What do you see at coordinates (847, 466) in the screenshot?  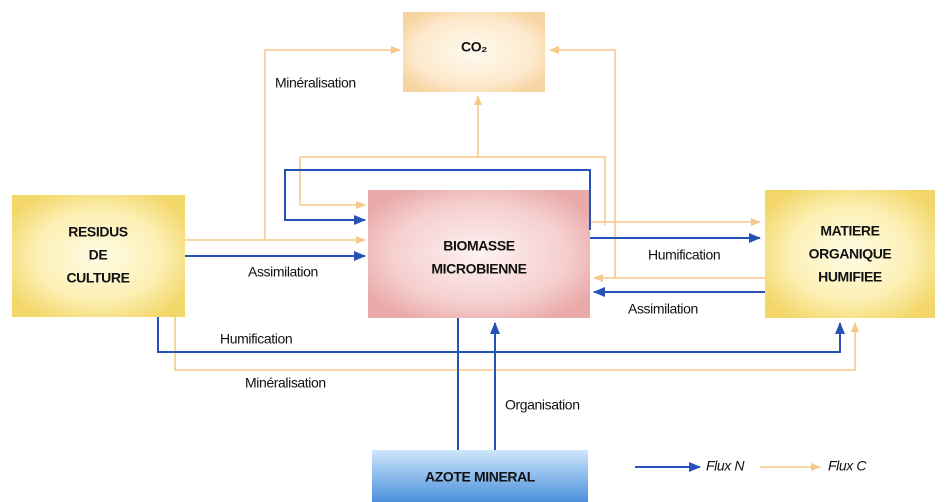 I see `legend-label: Flux C` at bounding box center [847, 466].